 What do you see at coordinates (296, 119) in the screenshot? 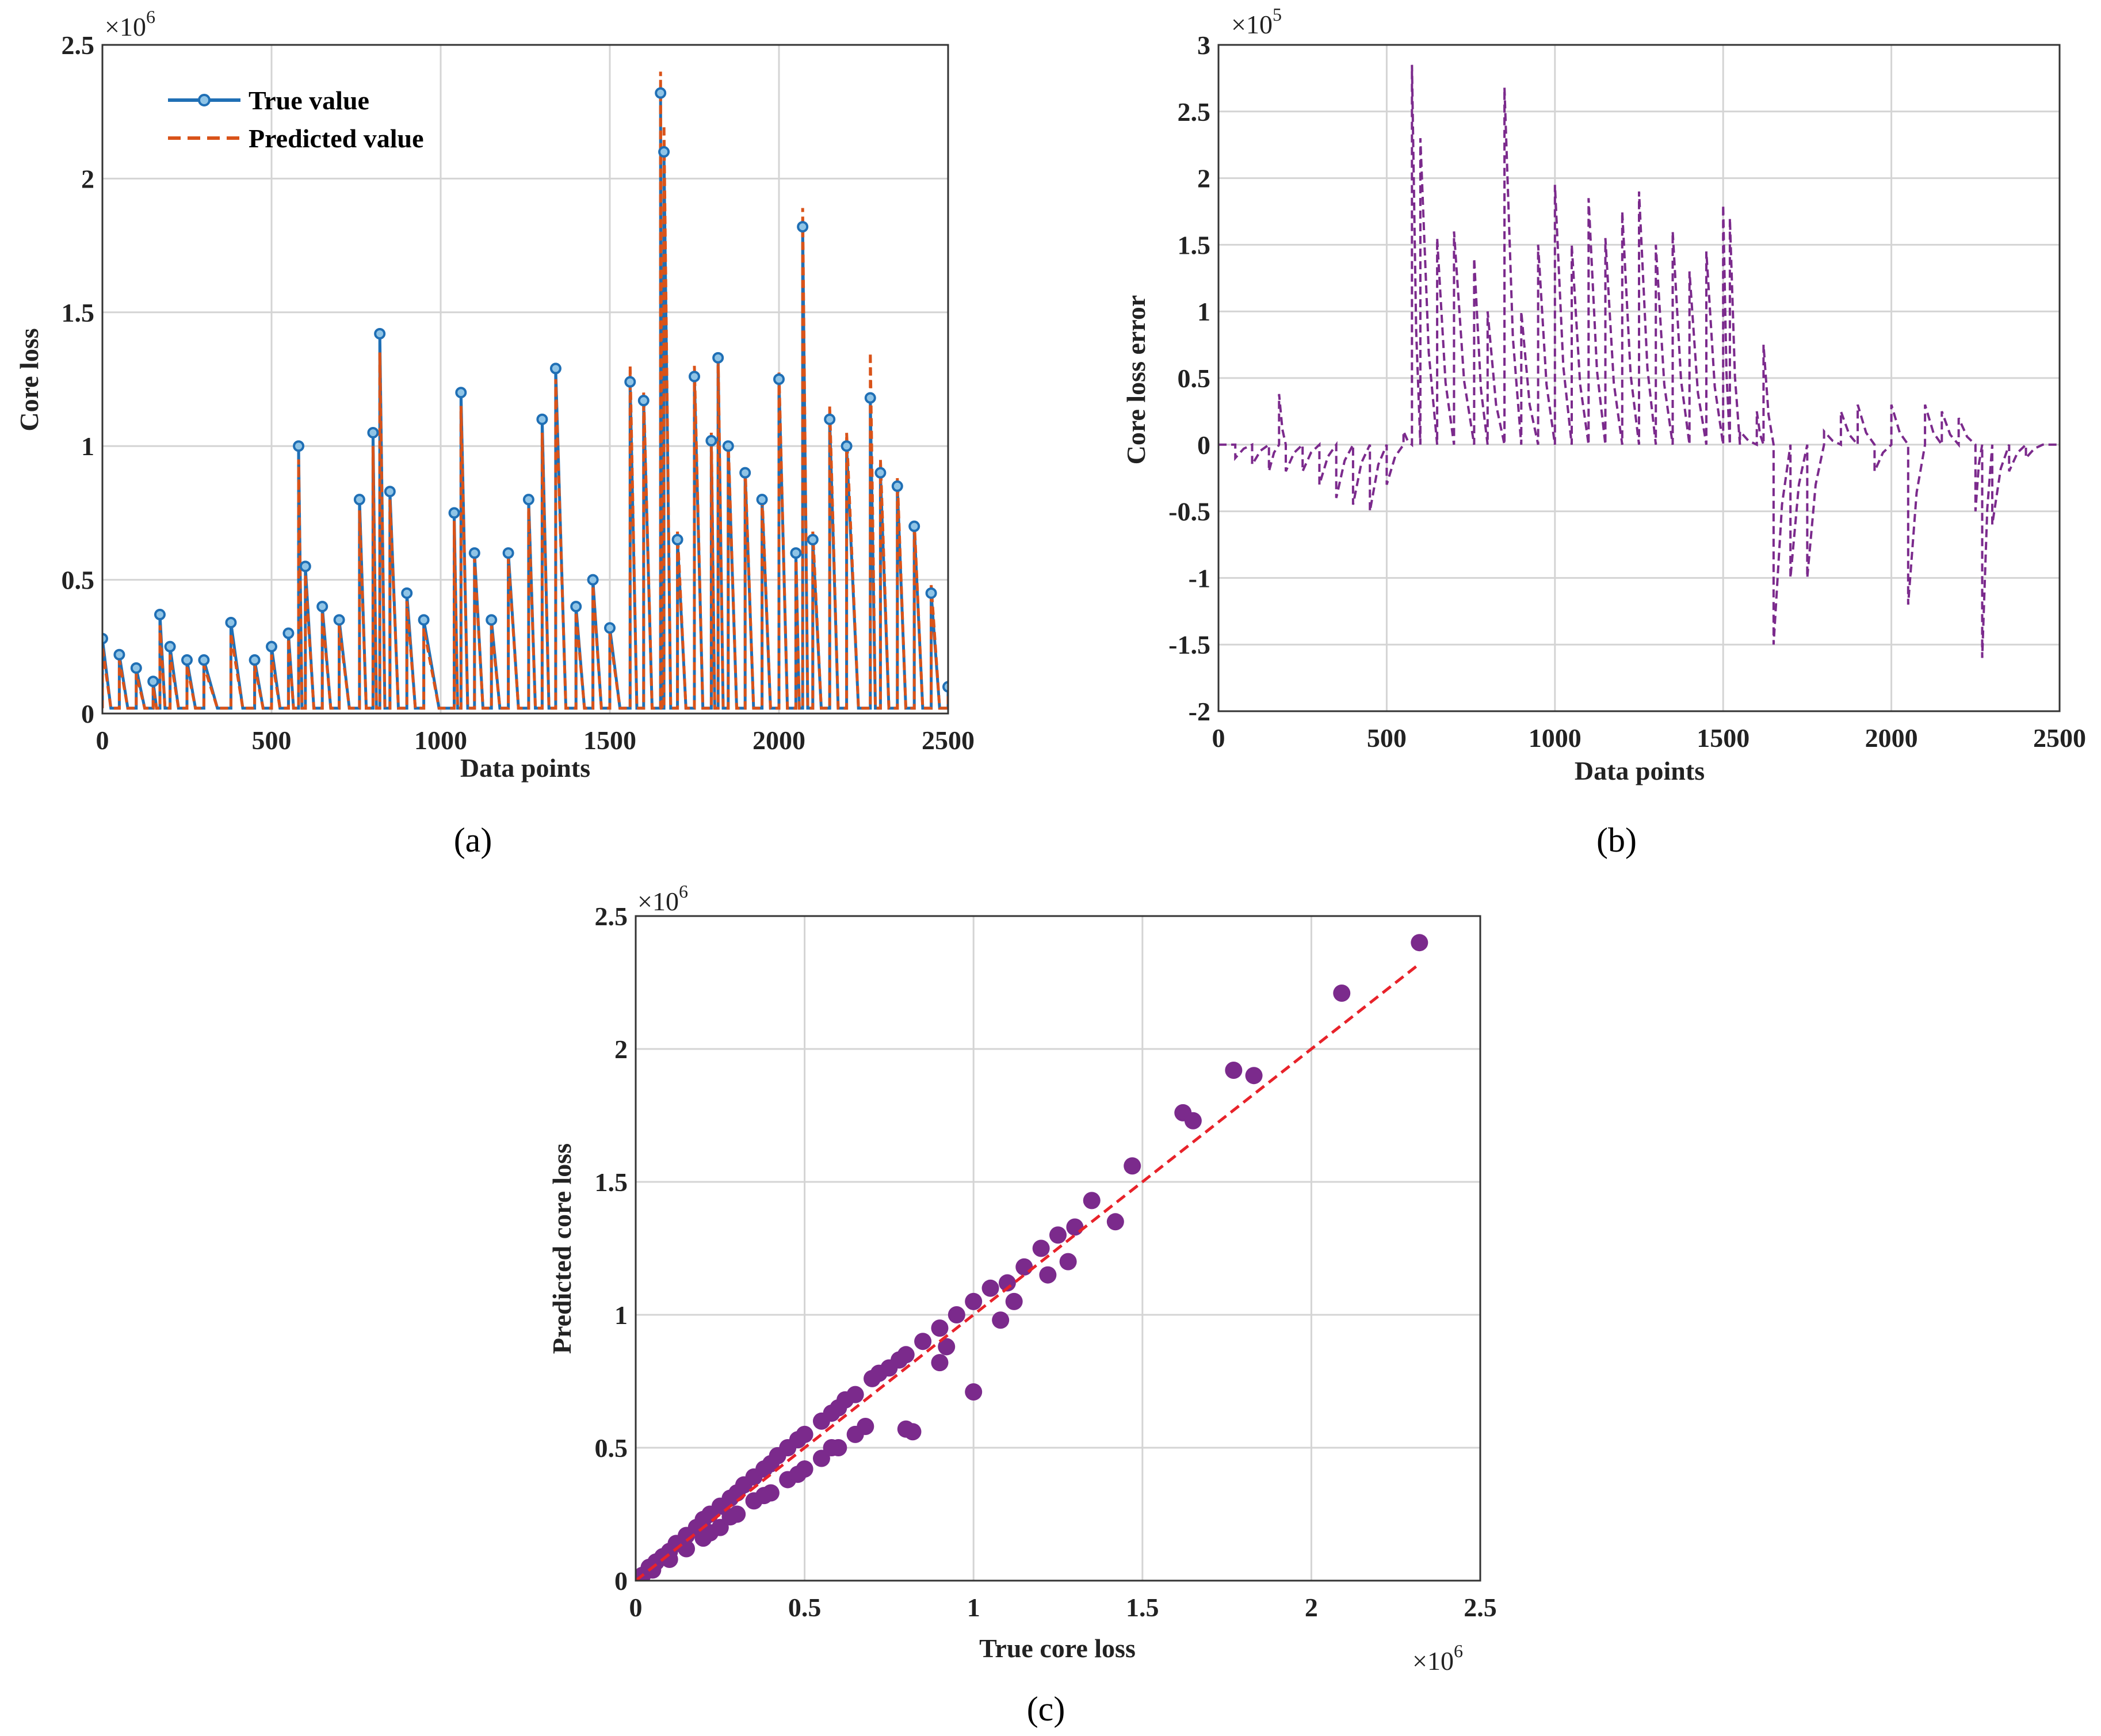
I see `panel-a-legend: True value Predicted value` at bounding box center [296, 119].